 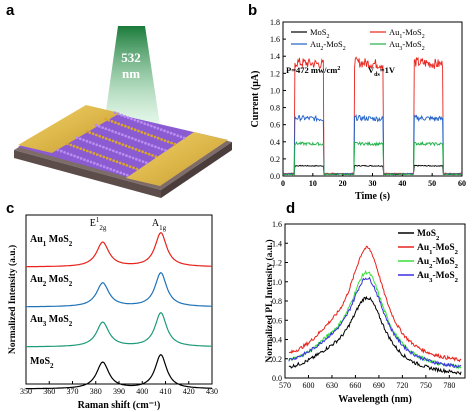 What do you see at coordinates (69, 129) in the screenshot?
I see `left-electrode` at bounding box center [69, 129].